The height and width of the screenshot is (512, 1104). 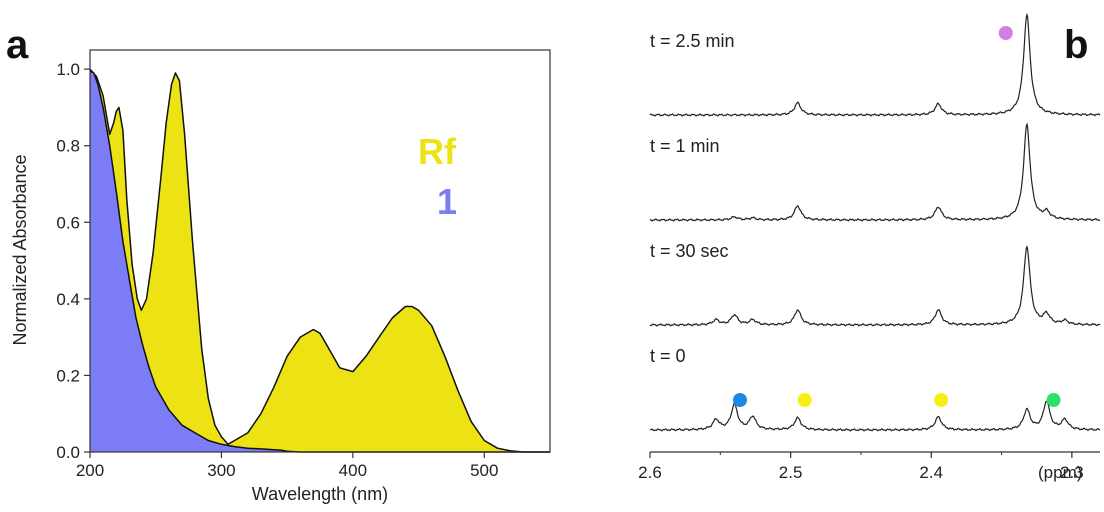 What do you see at coordinates (68, 69) in the screenshot?
I see `y-tick-label: 1.0` at bounding box center [68, 69].